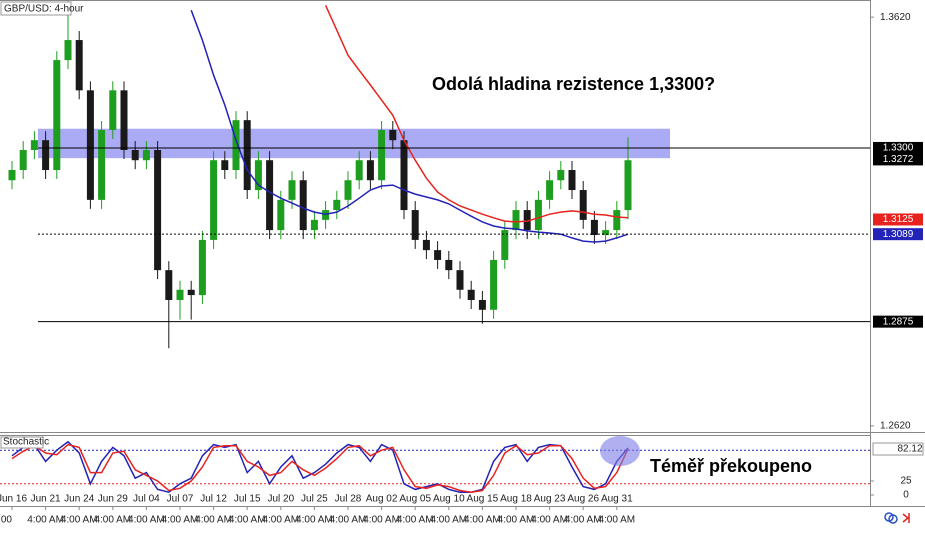 The height and width of the screenshot is (534, 925). What do you see at coordinates (146, 499) in the screenshot?
I see `x-tick-label: Jul 04` at bounding box center [146, 499].